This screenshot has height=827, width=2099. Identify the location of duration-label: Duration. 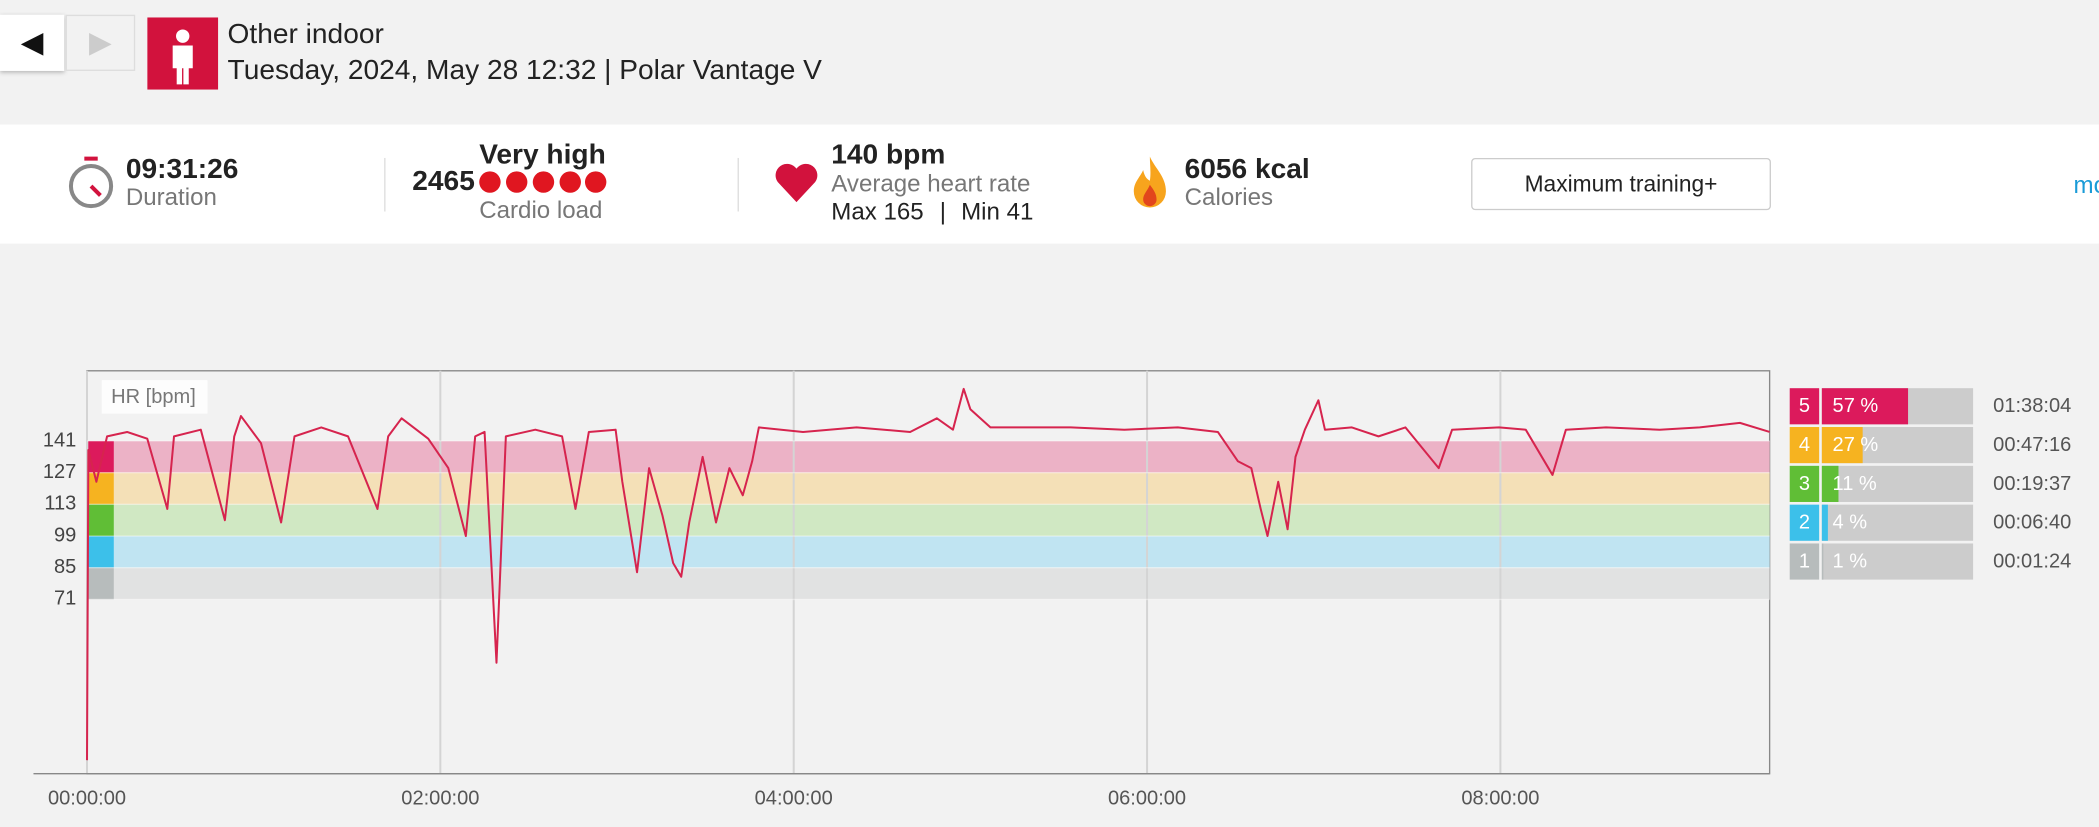
(171, 197).